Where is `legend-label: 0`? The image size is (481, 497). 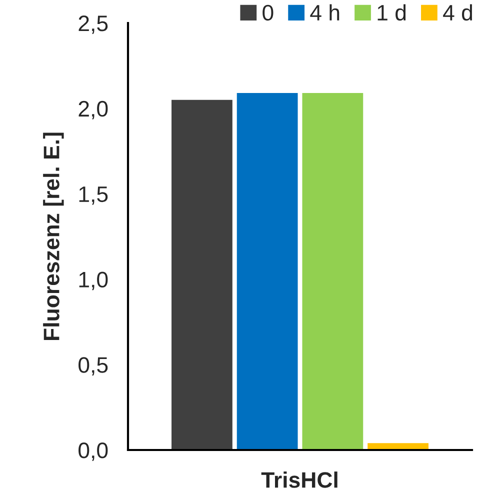 legend-label: 0 is located at coordinates (268, 12).